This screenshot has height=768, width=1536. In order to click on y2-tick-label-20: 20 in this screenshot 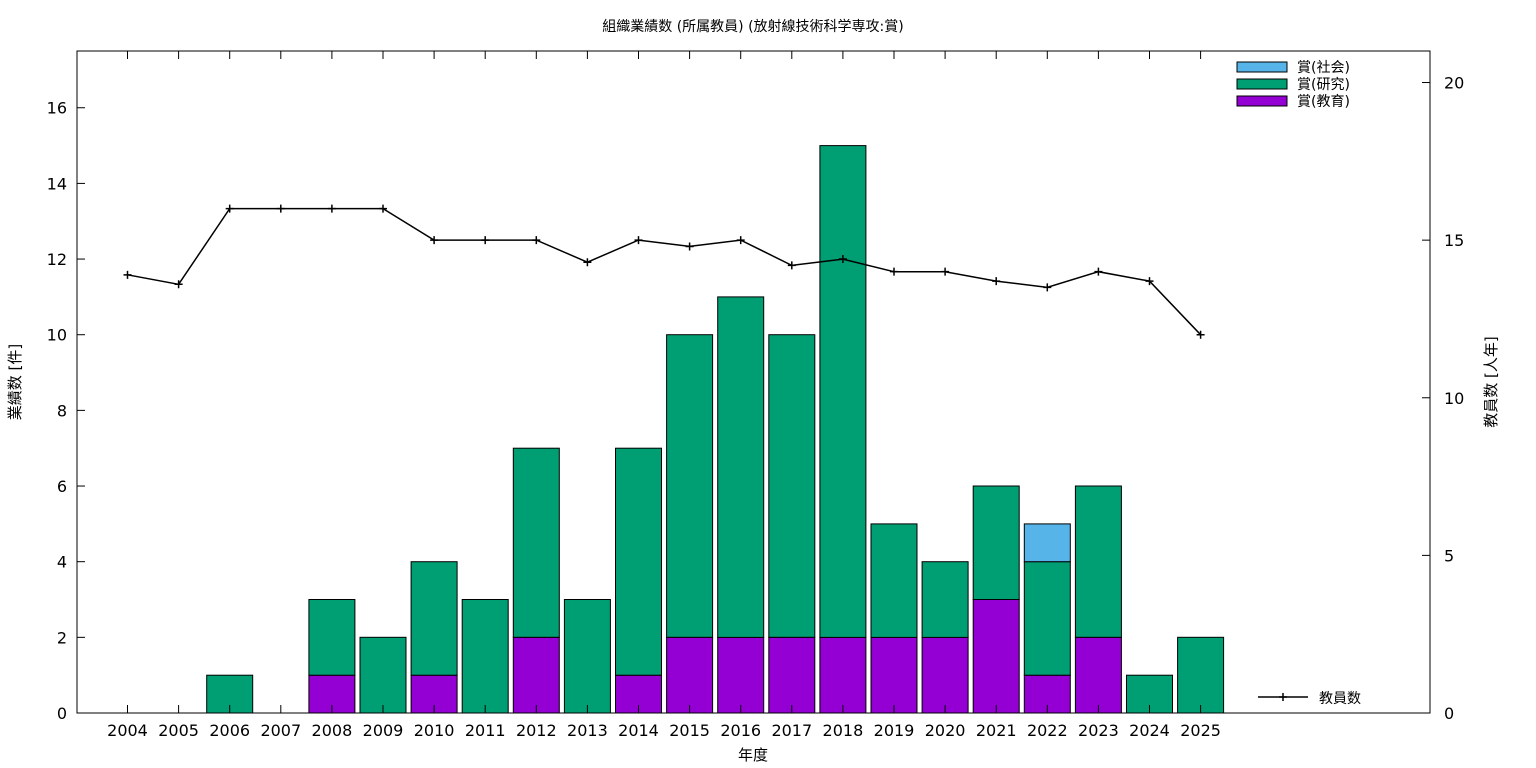, I will do `click(1454, 83)`.